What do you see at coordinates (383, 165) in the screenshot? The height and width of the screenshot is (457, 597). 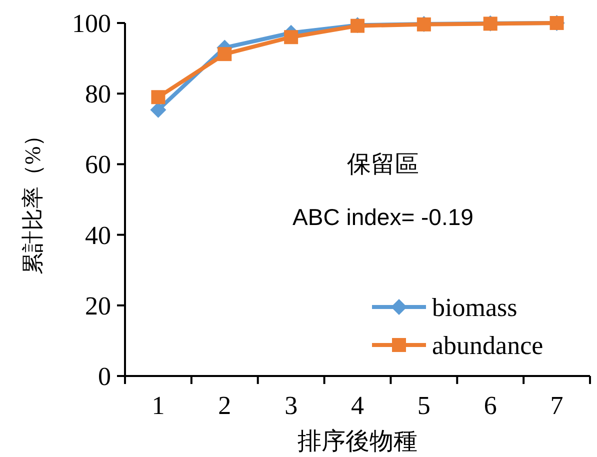 I see `annotation: 保留區` at bounding box center [383, 165].